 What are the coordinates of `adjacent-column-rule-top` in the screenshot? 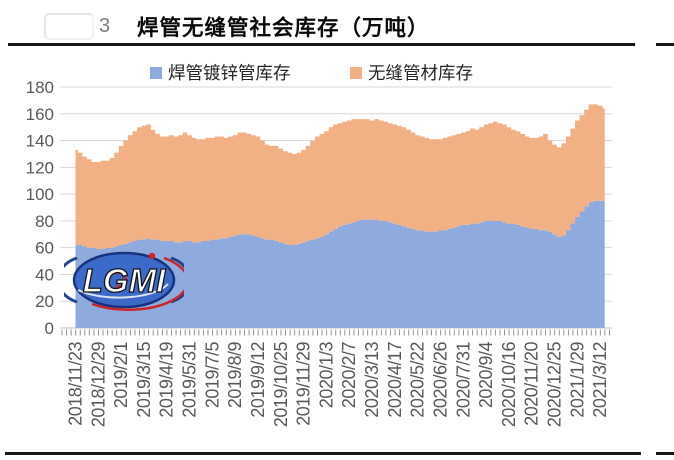 It's located at (665, 44).